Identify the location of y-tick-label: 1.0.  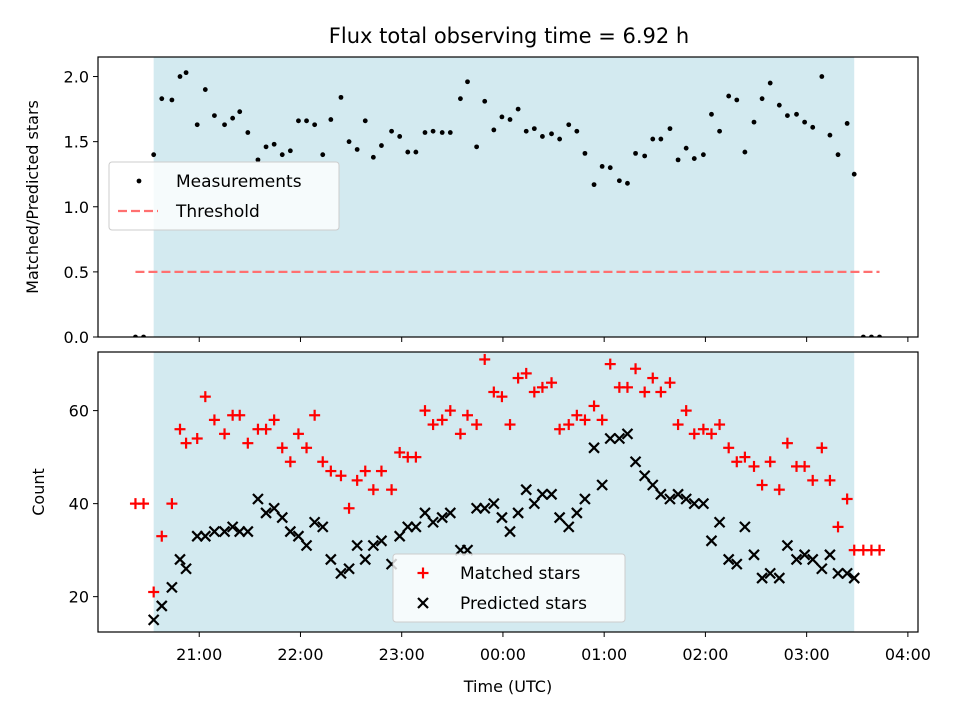
(76, 207).